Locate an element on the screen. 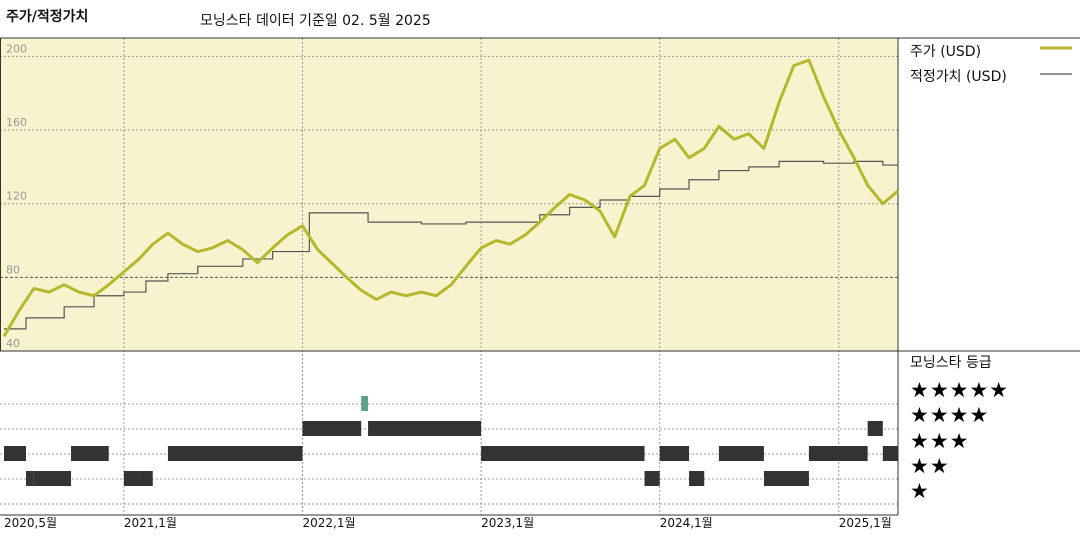  x-tick-label: 2020,5월 is located at coordinates (30, 523).